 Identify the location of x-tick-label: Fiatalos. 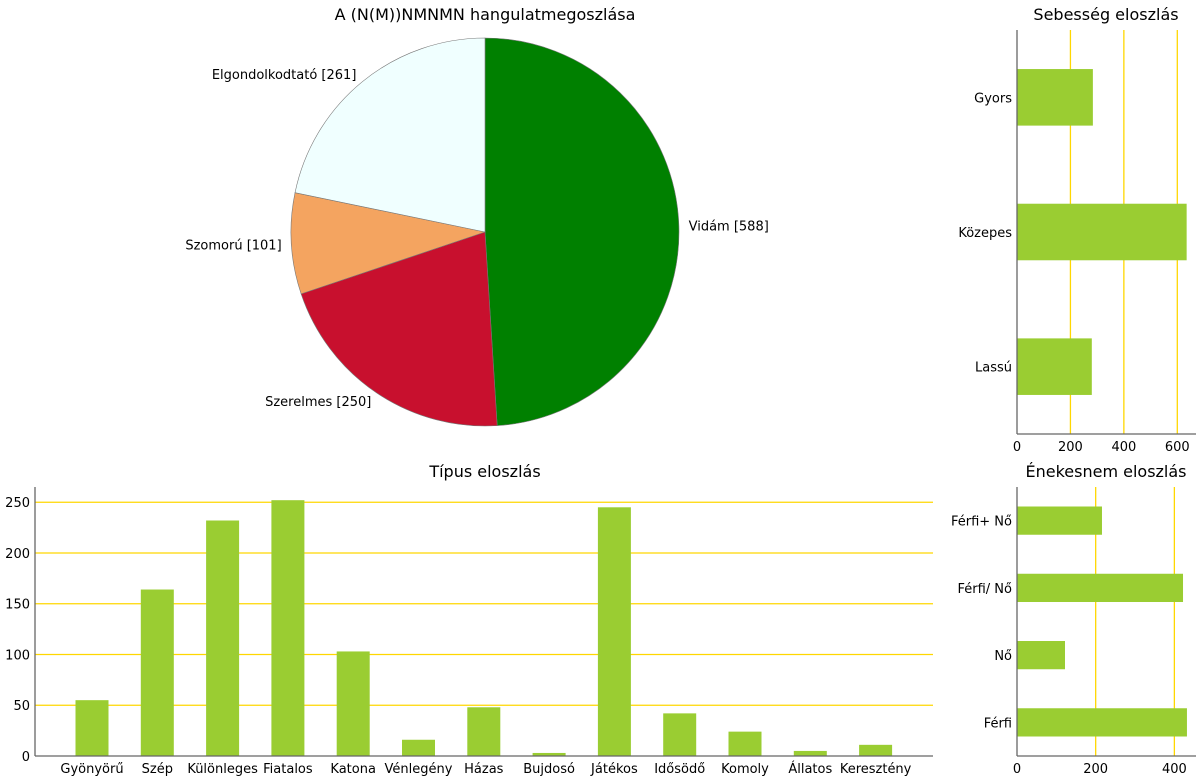
(288, 769).